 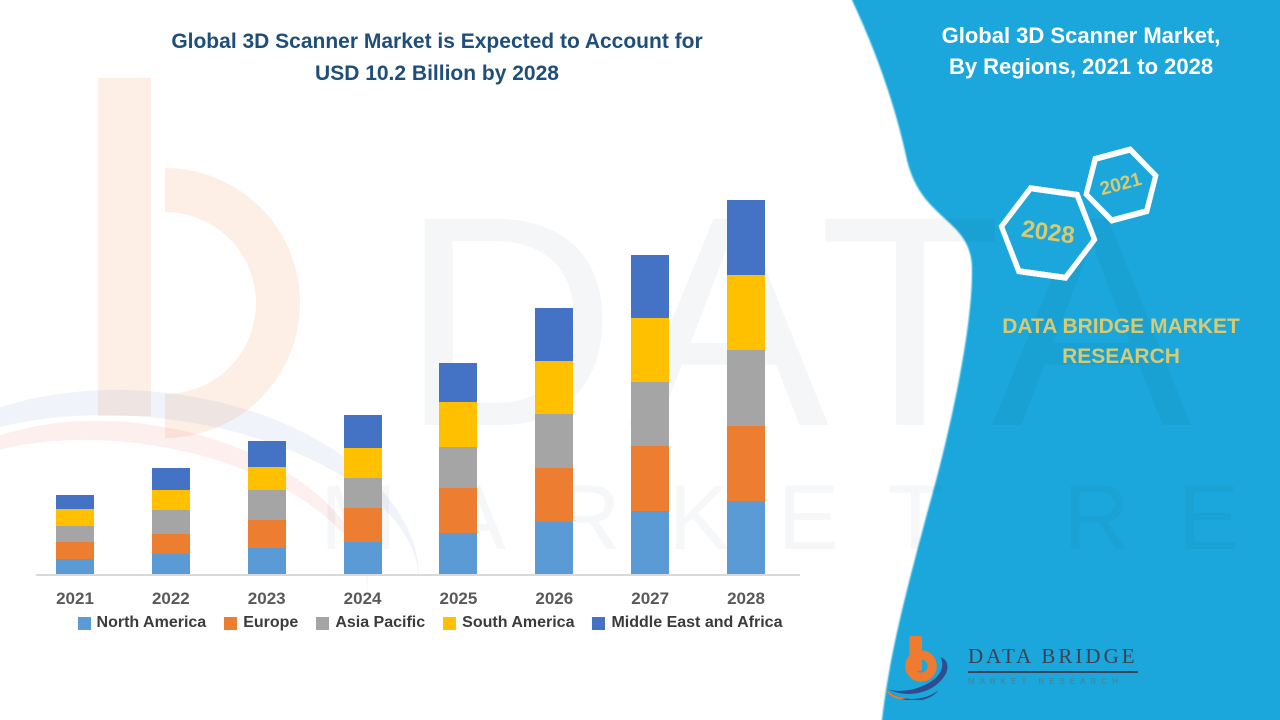 I want to click on legend-item-asia-pacific: Asia Pacific, so click(x=370, y=623).